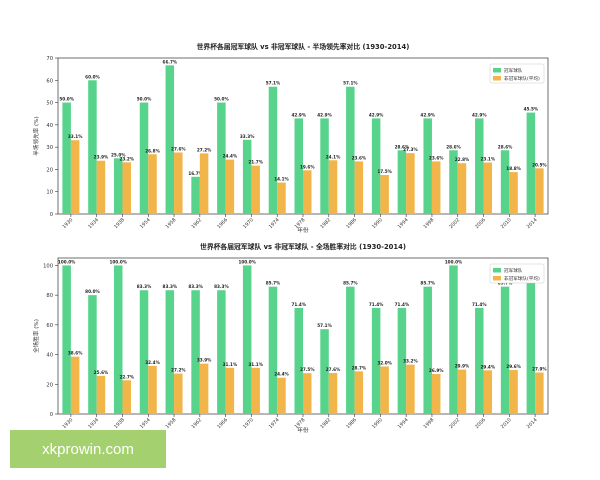  Describe the element at coordinates (170, 61) in the screenshot. I see `champion-value-label: 66.7%` at that location.